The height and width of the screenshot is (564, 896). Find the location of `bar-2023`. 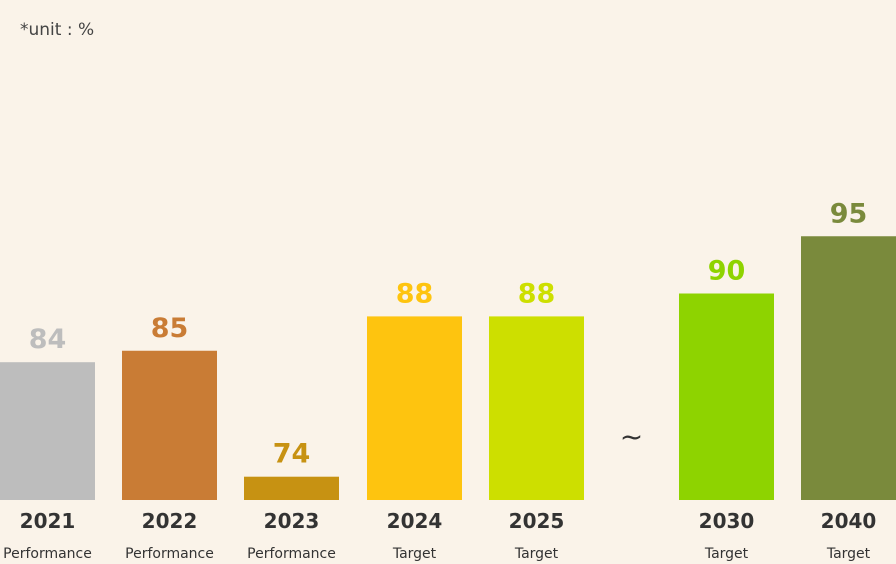

bar-2023 is located at coordinates (291, 488).